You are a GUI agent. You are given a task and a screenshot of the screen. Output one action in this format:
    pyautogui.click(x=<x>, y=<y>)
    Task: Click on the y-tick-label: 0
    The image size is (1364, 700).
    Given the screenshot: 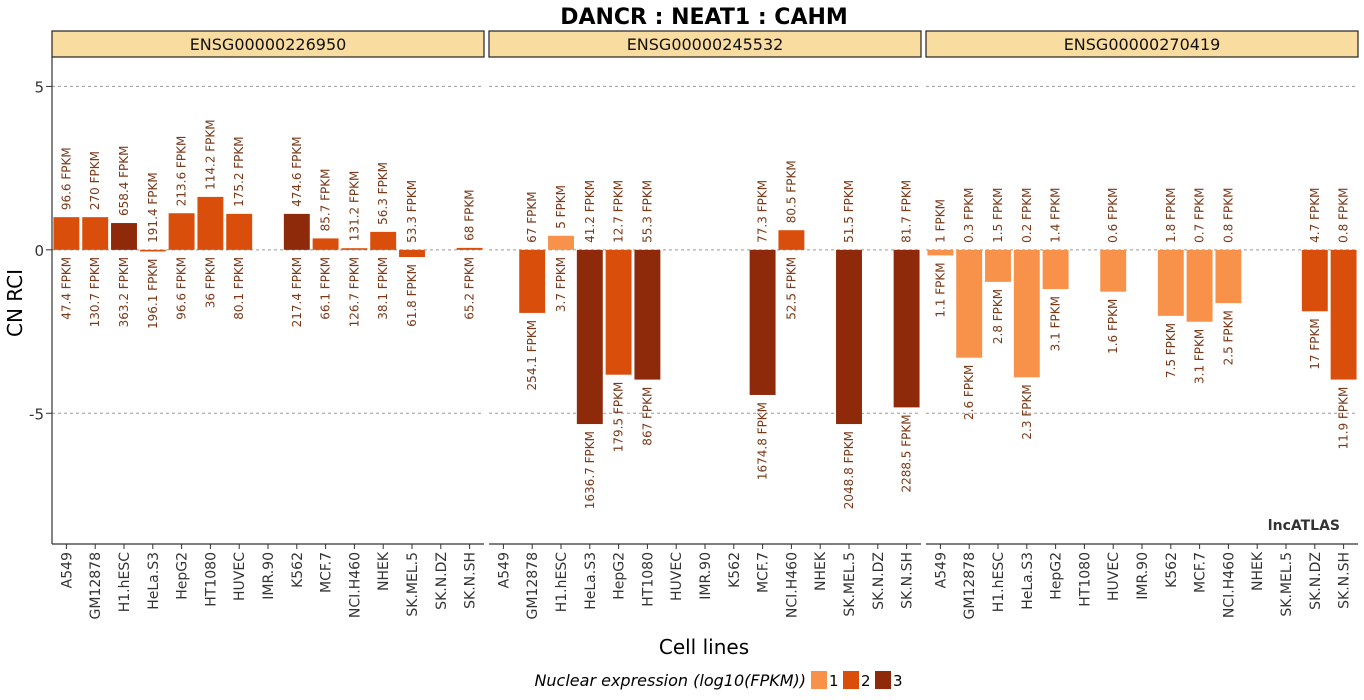 What is the action you would take?
    pyautogui.click(x=39, y=251)
    